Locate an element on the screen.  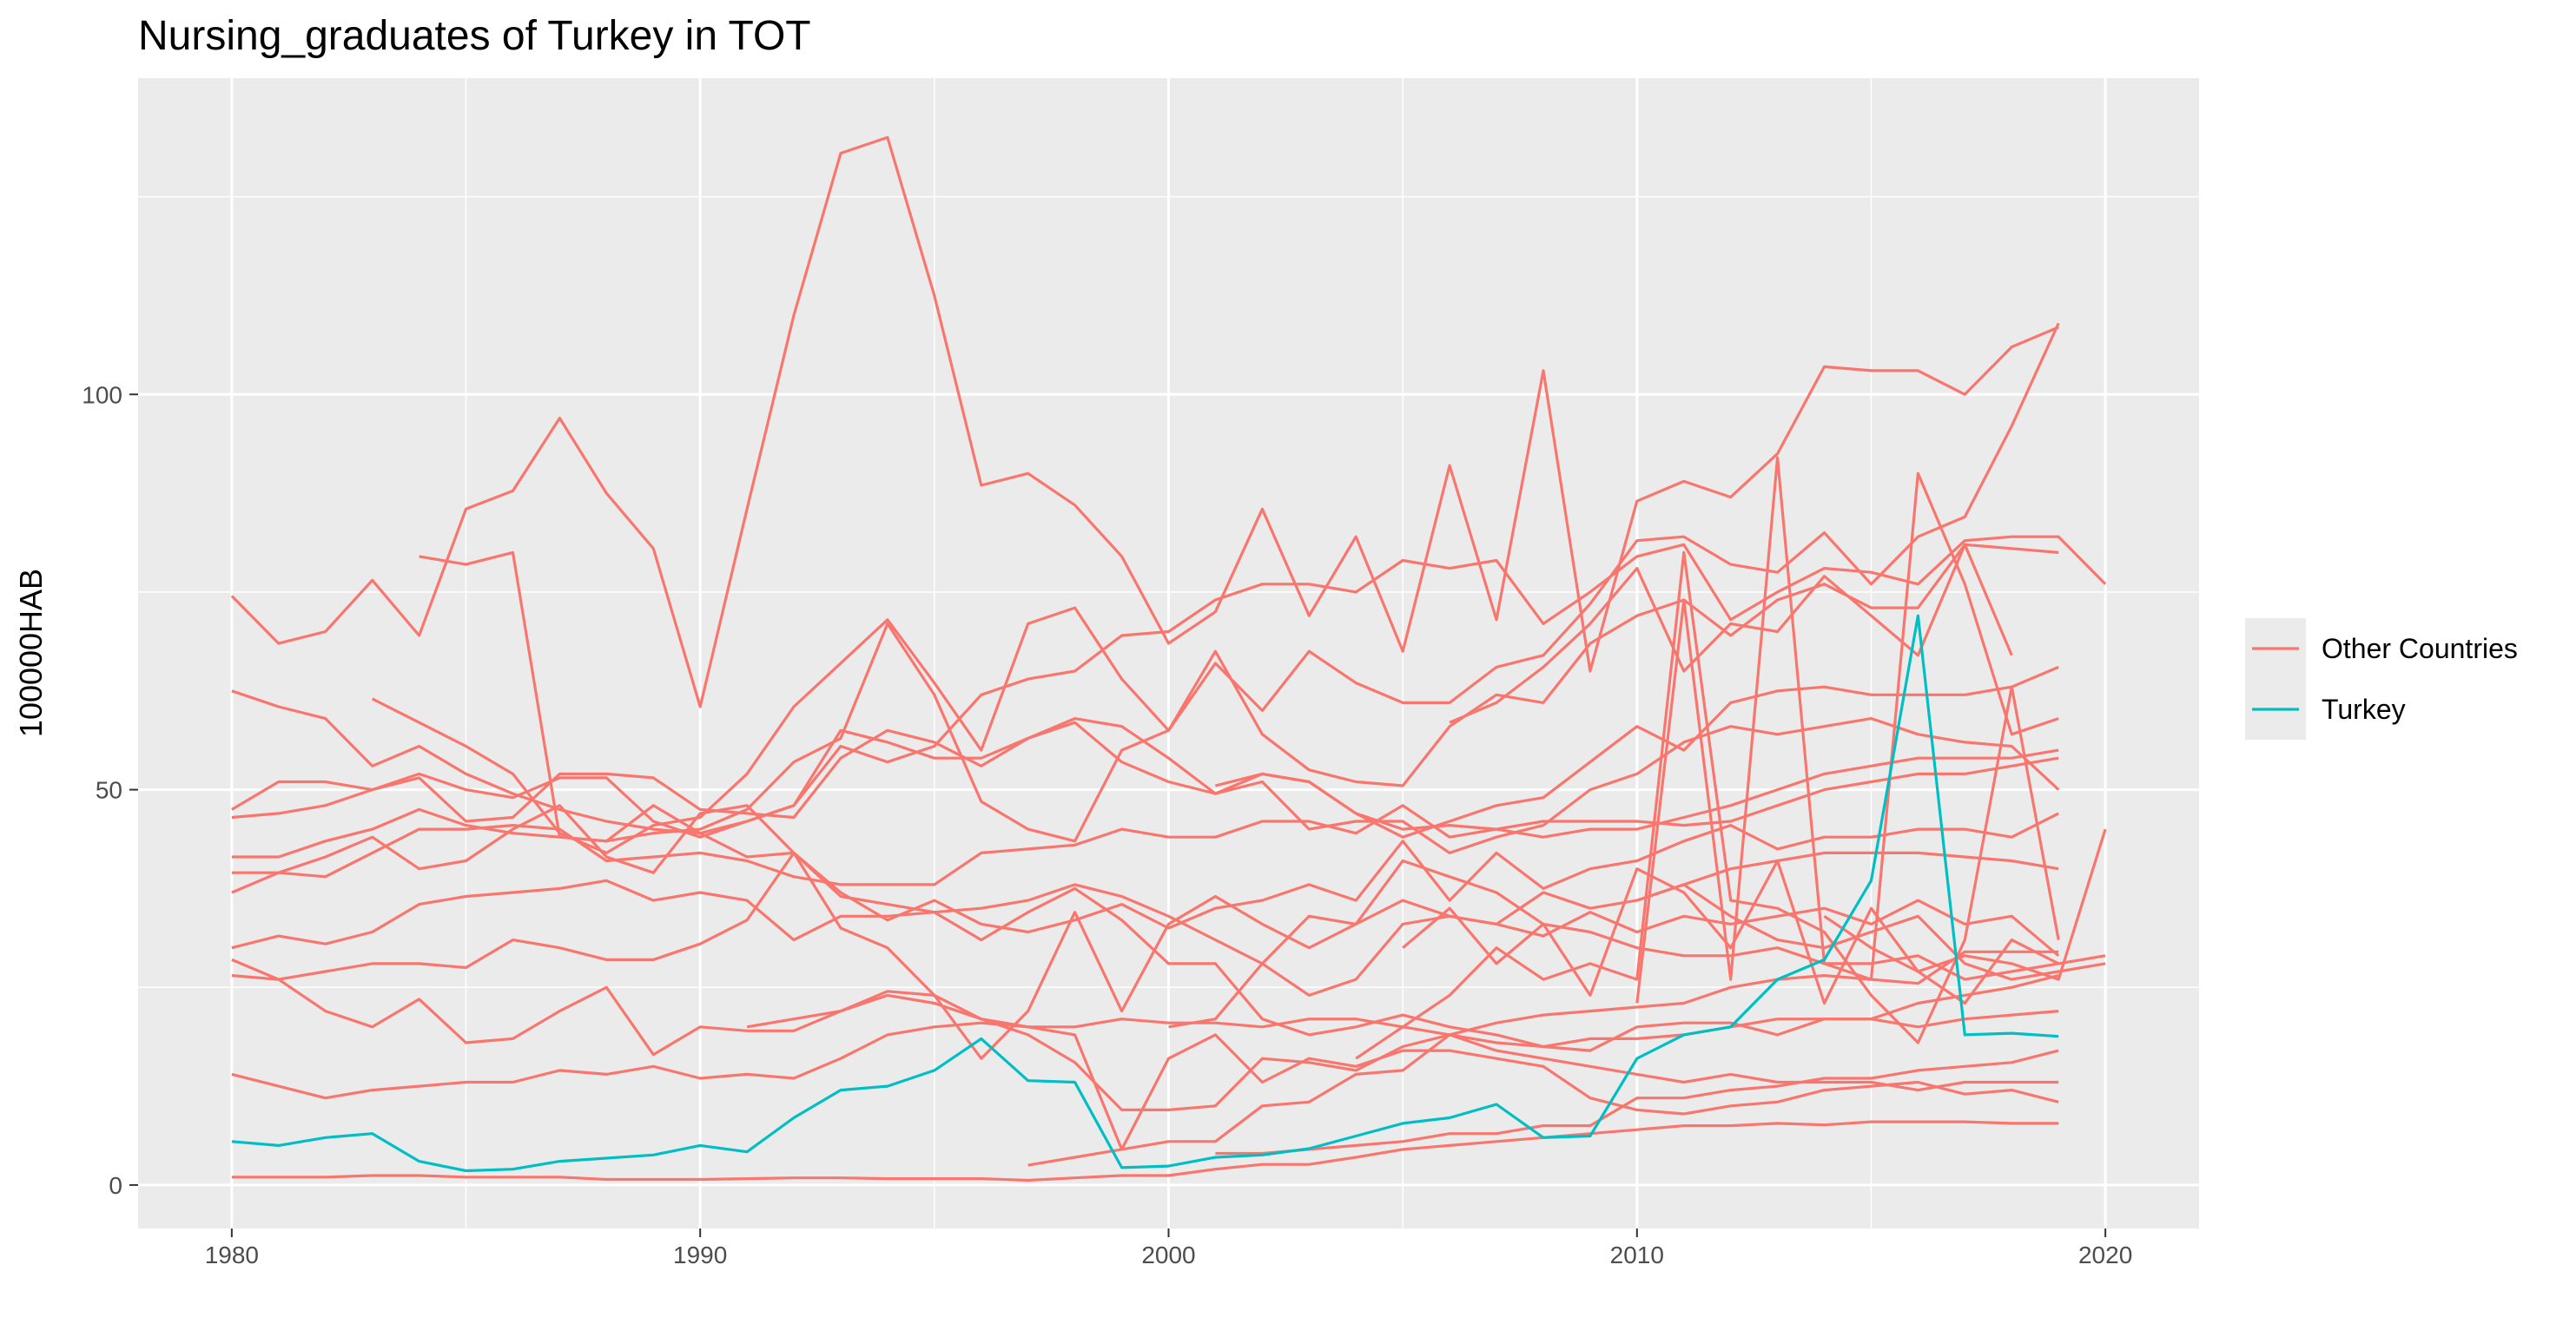
y-tick-label: 0 is located at coordinates (115, 1186).